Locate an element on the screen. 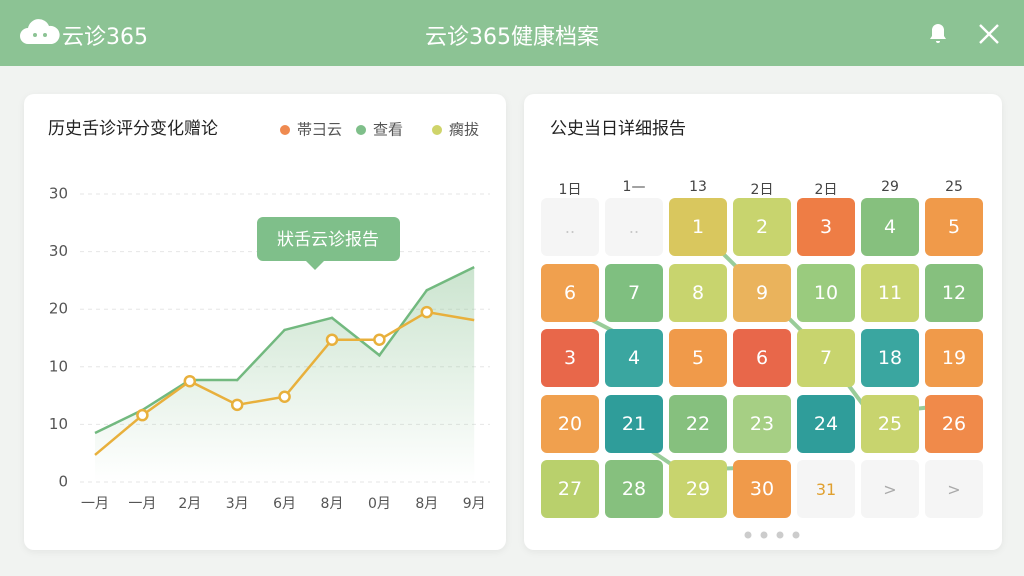  day-cell: 29 is located at coordinates (698, 489).